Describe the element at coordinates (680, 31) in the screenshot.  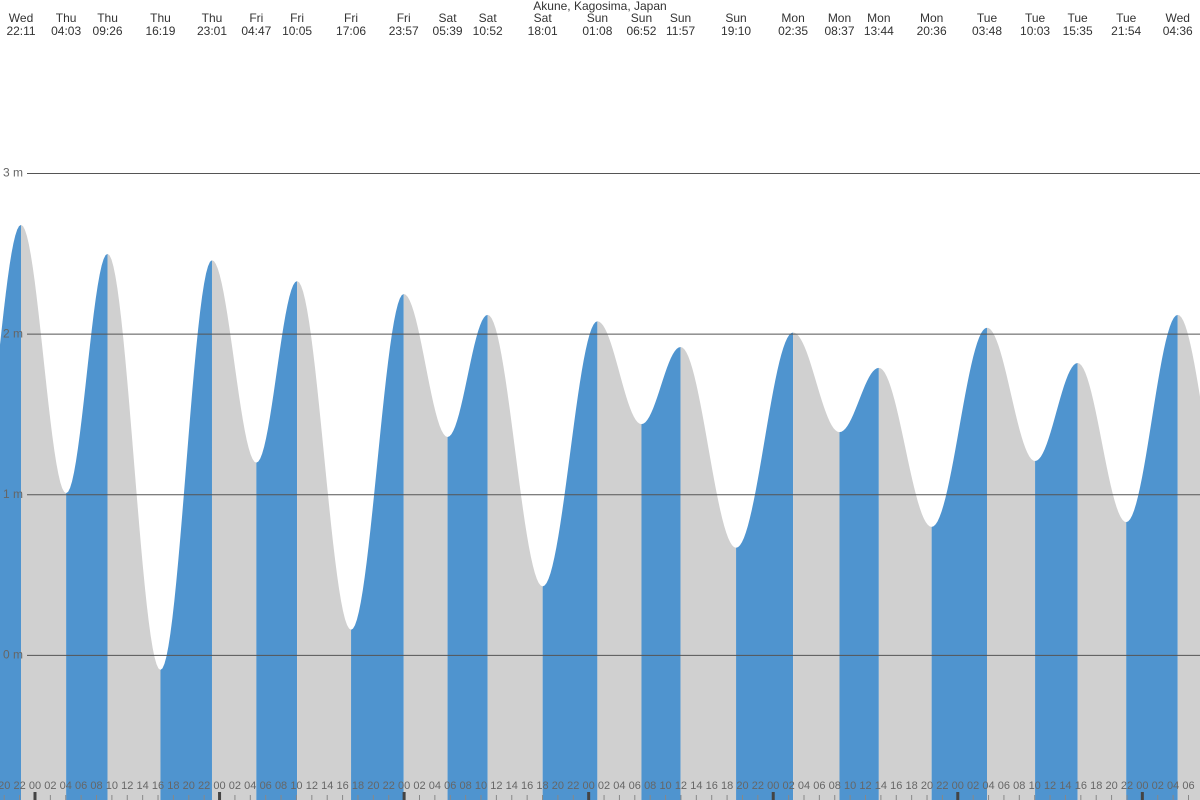
I see `extreme-time: 11:57` at that location.